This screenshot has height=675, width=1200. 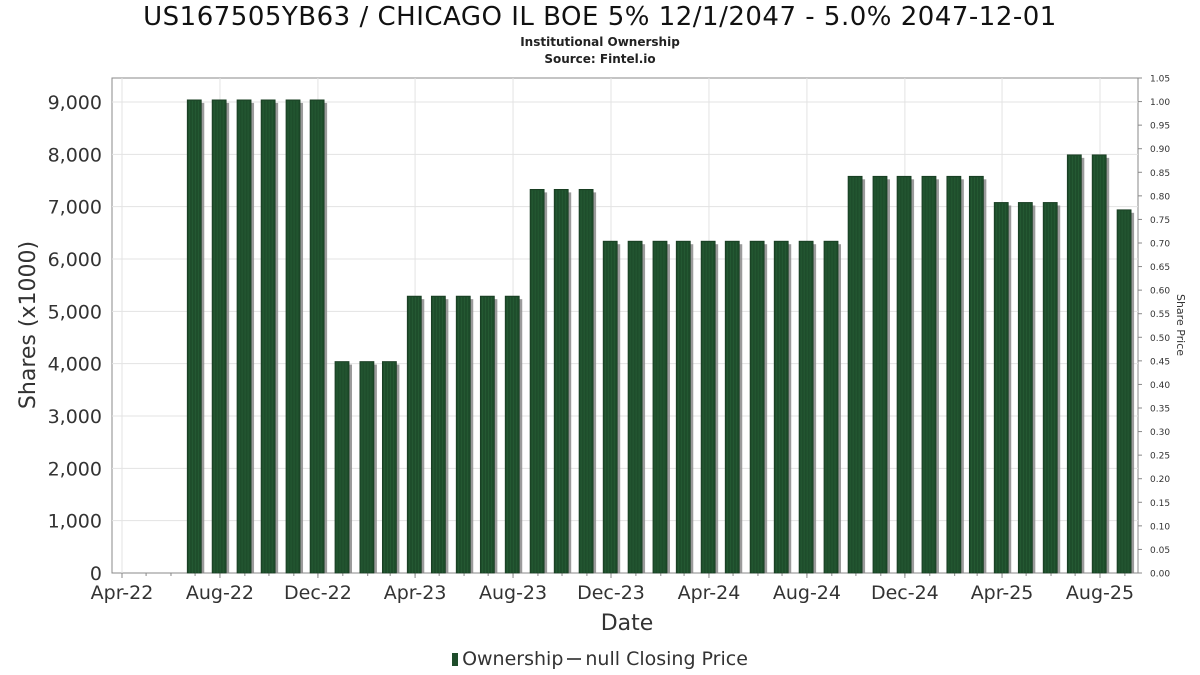 I want to click on y-tick-label: 7,000, so click(x=75, y=208).